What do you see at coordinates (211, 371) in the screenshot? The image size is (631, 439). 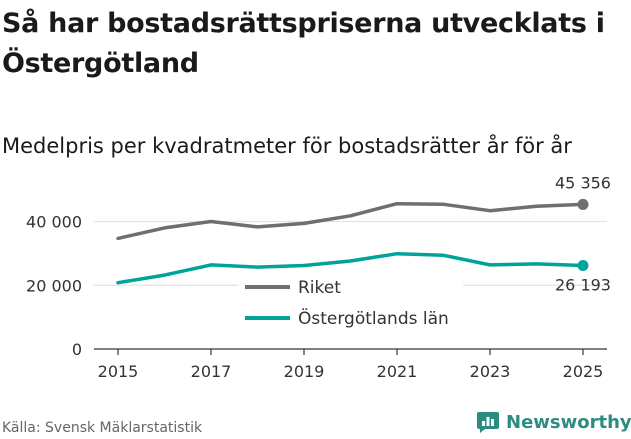 I see `x-tick-label: 2017` at bounding box center [211, 371].